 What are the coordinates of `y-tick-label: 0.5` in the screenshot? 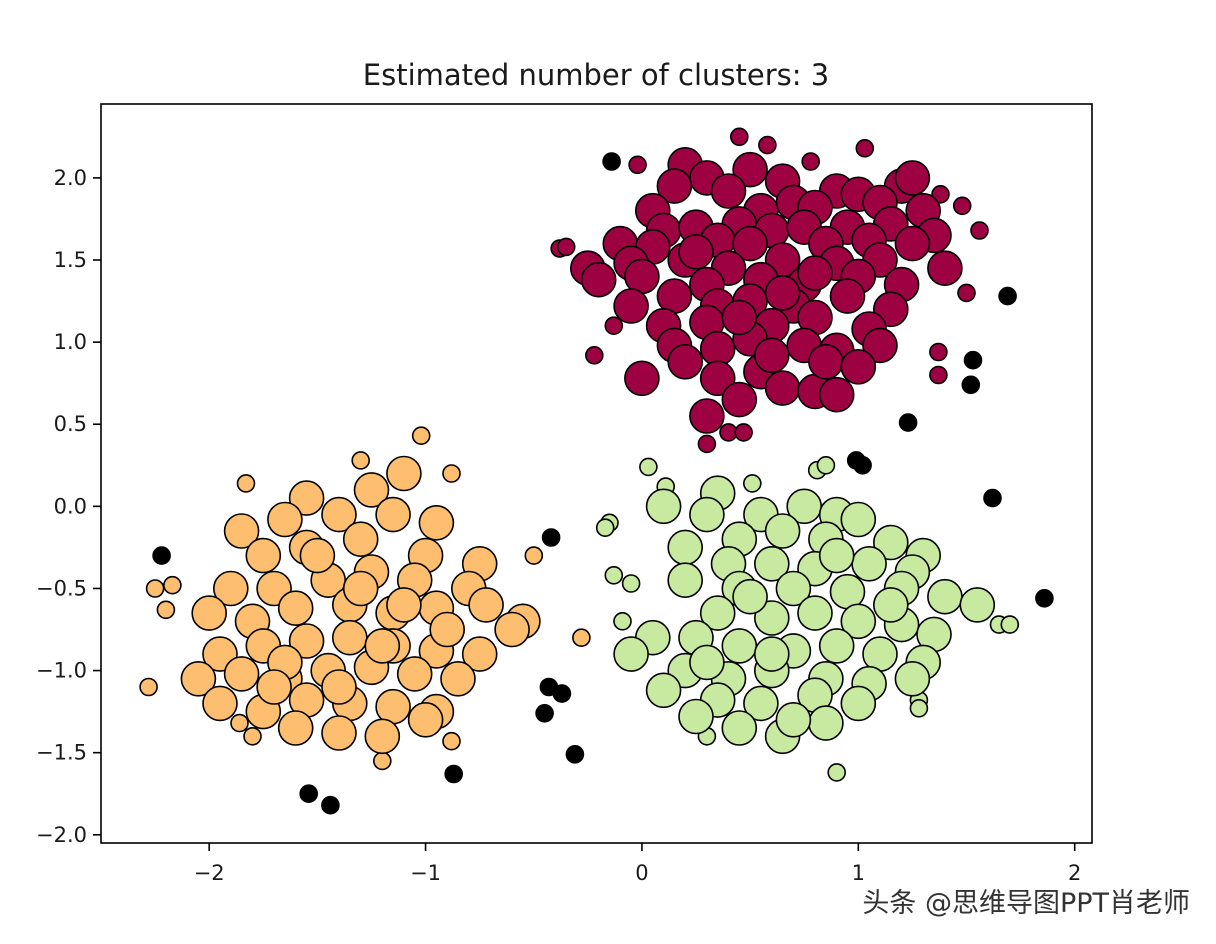 It's located at (70, 424).